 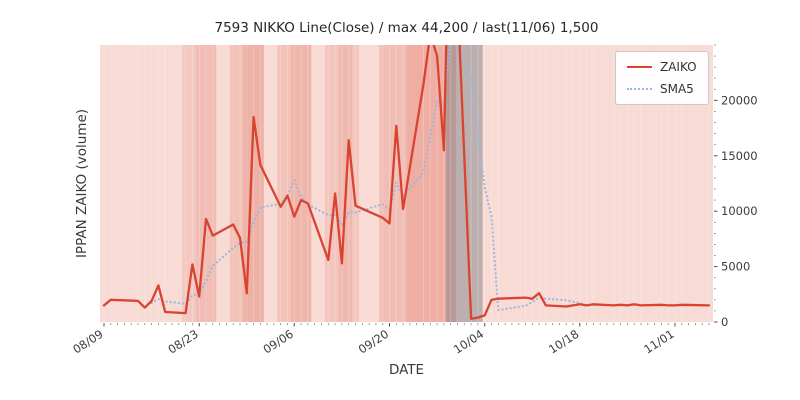 What do you see at coordinates (87, 342) in the screenshot?
I see `x-tick-label: 08/09` at bounding box center [87, 342].